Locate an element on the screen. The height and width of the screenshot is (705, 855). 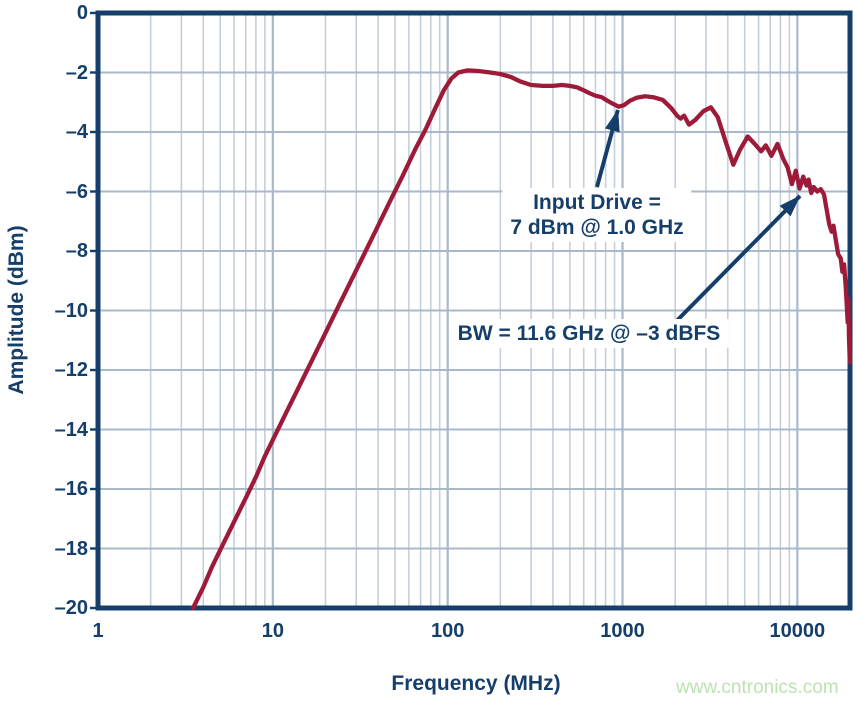
y-tick-label: –12 is located at coordinates (71, 370).